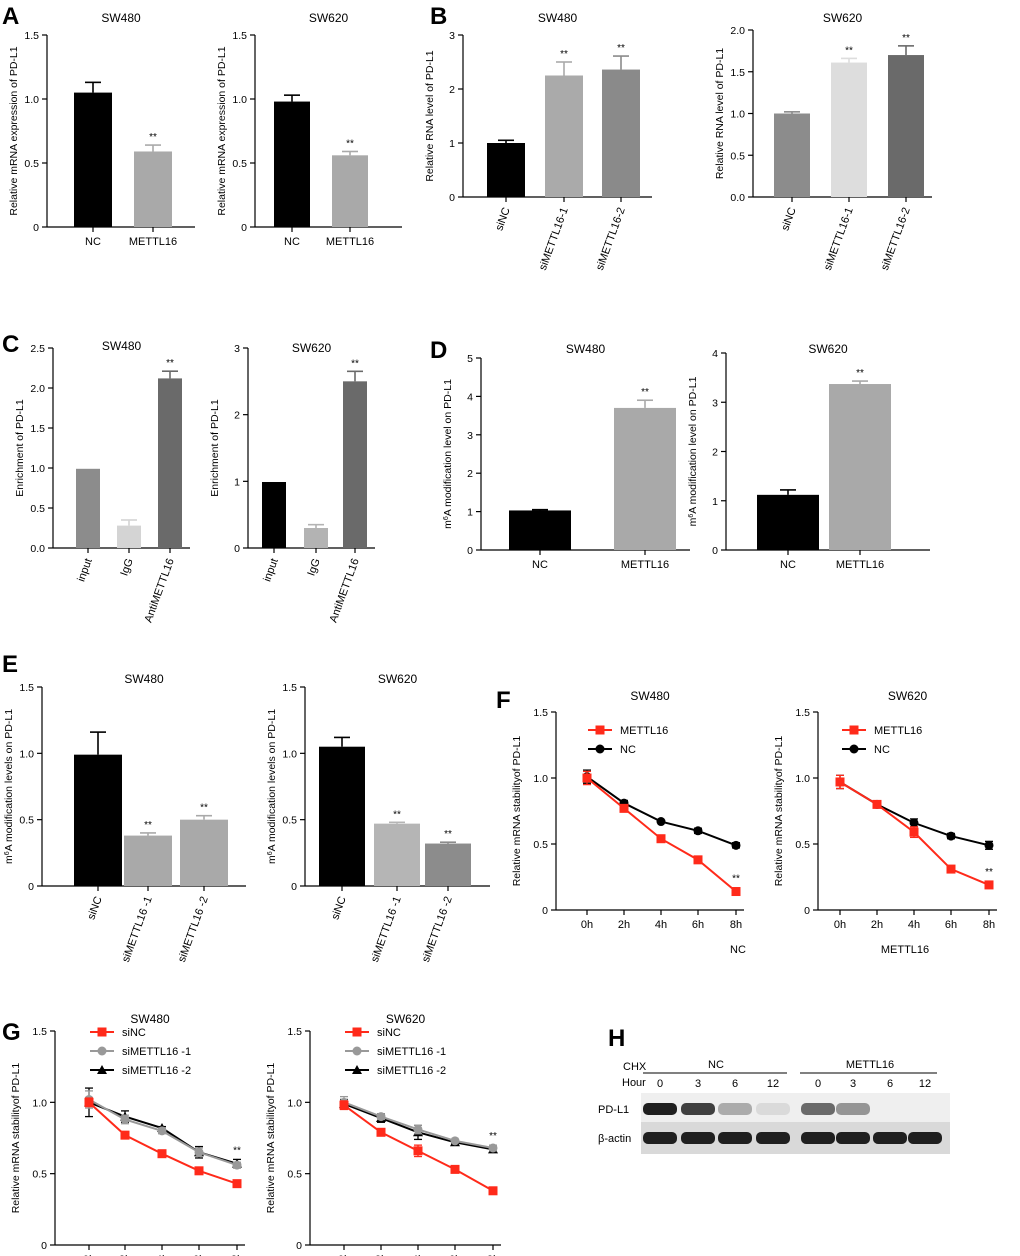 The image size is (1020, 1256). I want to click on y-tick-label: 1, so click(715, 502).